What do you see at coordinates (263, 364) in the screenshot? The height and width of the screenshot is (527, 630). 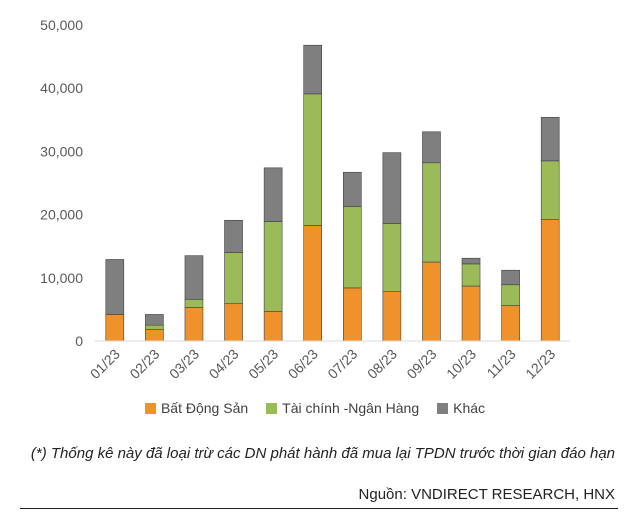 I see `x-tick-label: 05/23` at bounding box center [263, 364].